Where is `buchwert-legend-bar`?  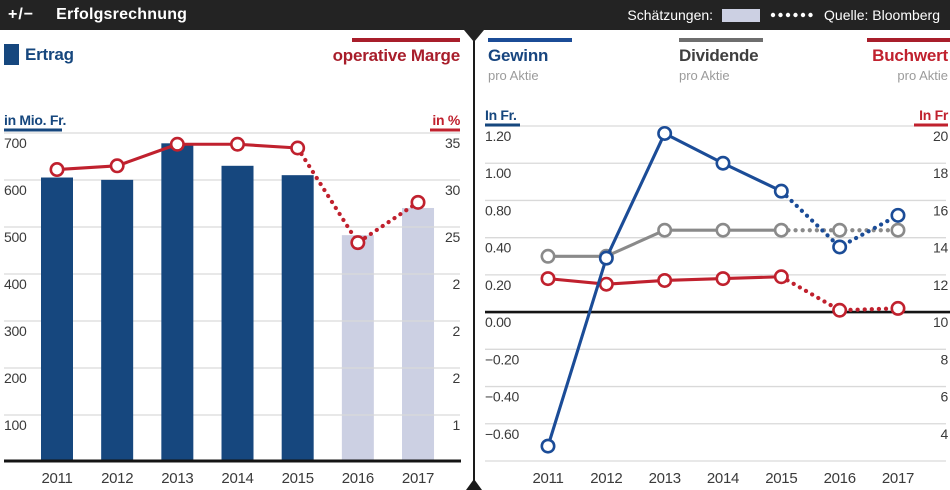 buchwert-legend-bar is located at coordinates (908, 40).